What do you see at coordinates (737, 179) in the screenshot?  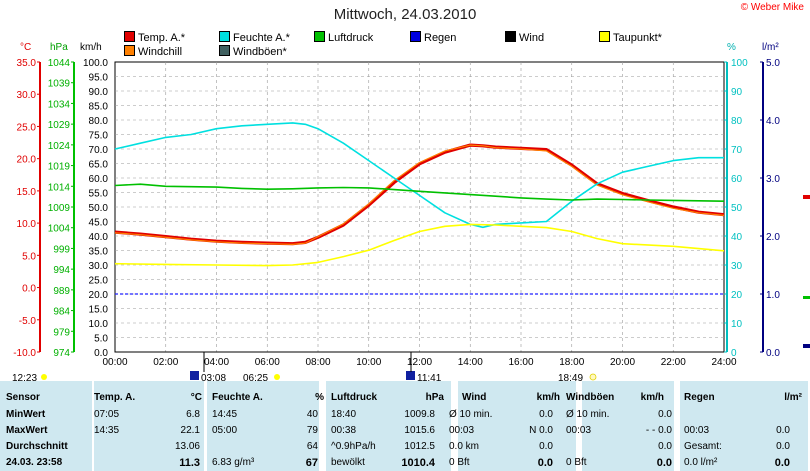 I see `humidity-tick-label: 60` at bounding box center [737, 179].